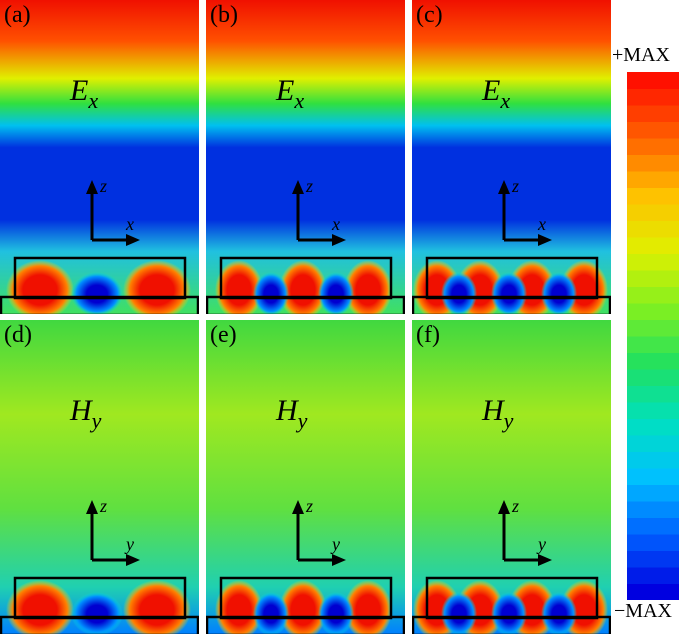 The height and width of the screenshot is (636, 685). What do you see at coordinates (224, 15) in the screenshot?
I see `panel-label: (b)` at bounding box center [224, 15].